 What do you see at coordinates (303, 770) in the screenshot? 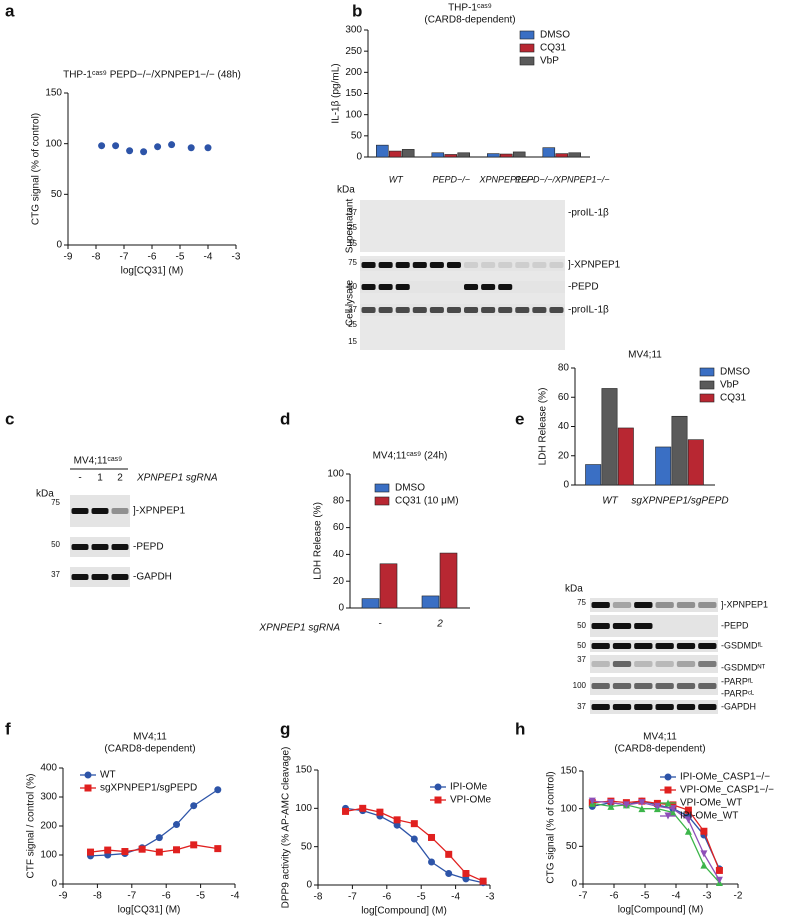
I see `y-tick-label: 150` at bounding box center [303, 770].